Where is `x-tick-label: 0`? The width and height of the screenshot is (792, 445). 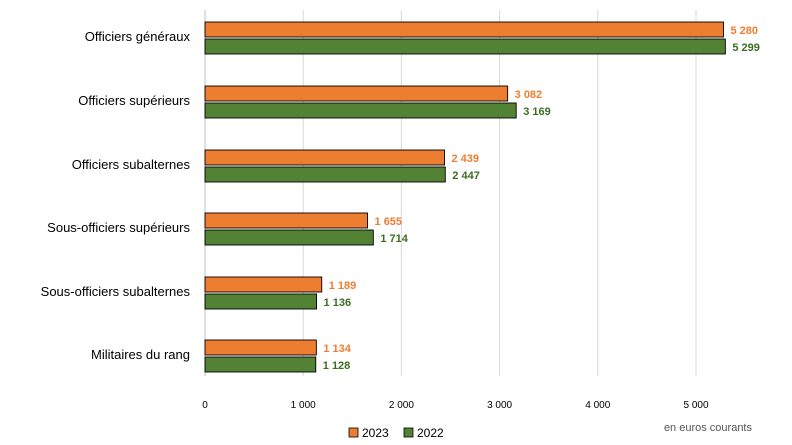
x-tick-label: 0 is located at coordinates (205, 405).